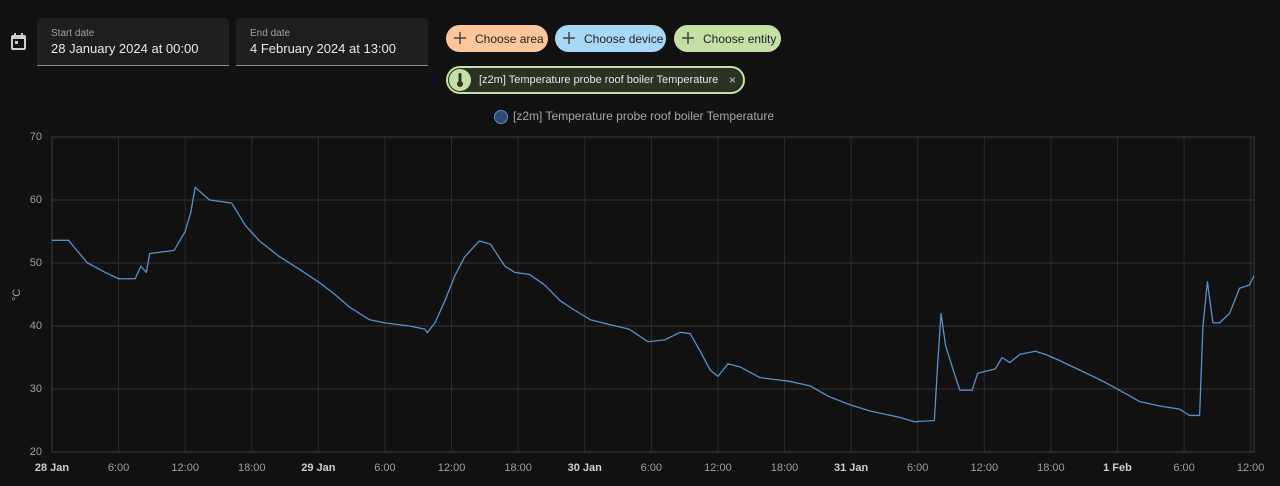 Image resolution: width=1280 pixels, height=486 pixels. Describe the element at coordinates (36, 200) in the screenshot. I see `y-tick-label: 60` at that location.